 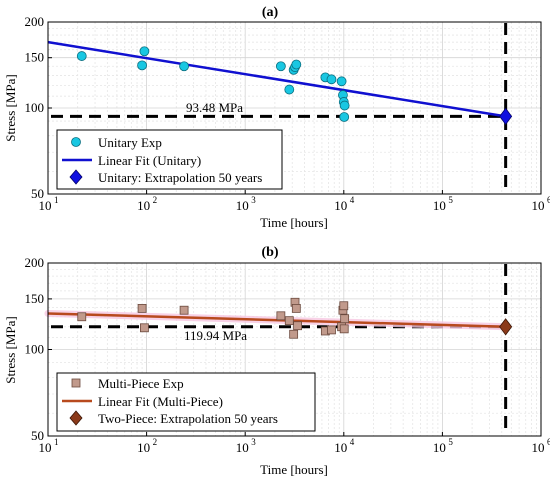 What do you see at coordinates (180, 177) in the screenshot?
I see `legend-a-label-extrap: Unitary: Extrapolation 50 years` at bounding box center [180, 177].